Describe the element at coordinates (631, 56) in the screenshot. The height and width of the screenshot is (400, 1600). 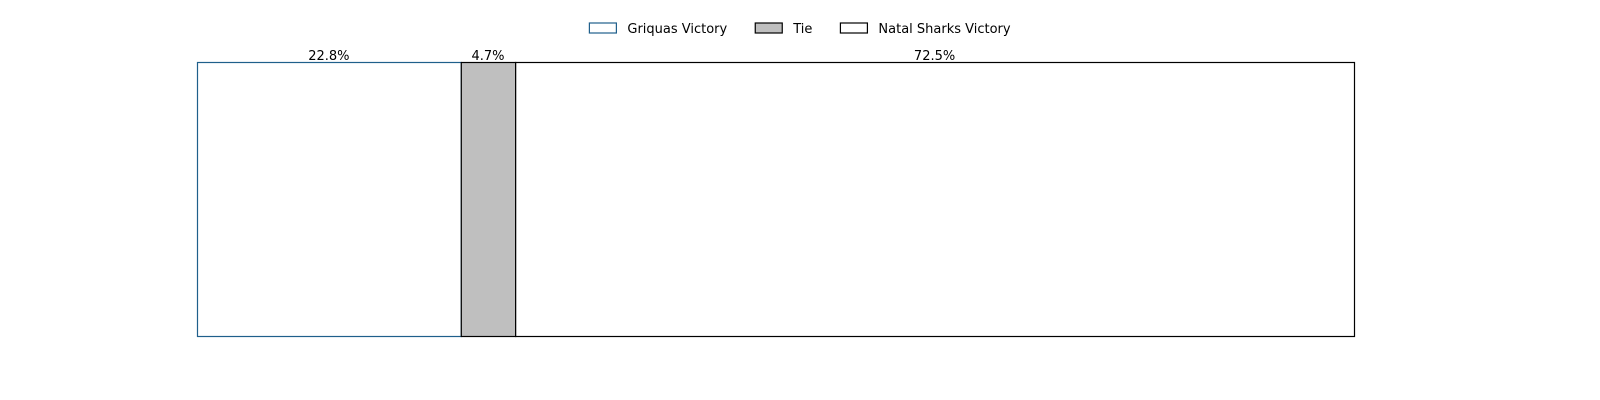
I see `data-labels: 22.8% 4.7% 72.5%` at that location.